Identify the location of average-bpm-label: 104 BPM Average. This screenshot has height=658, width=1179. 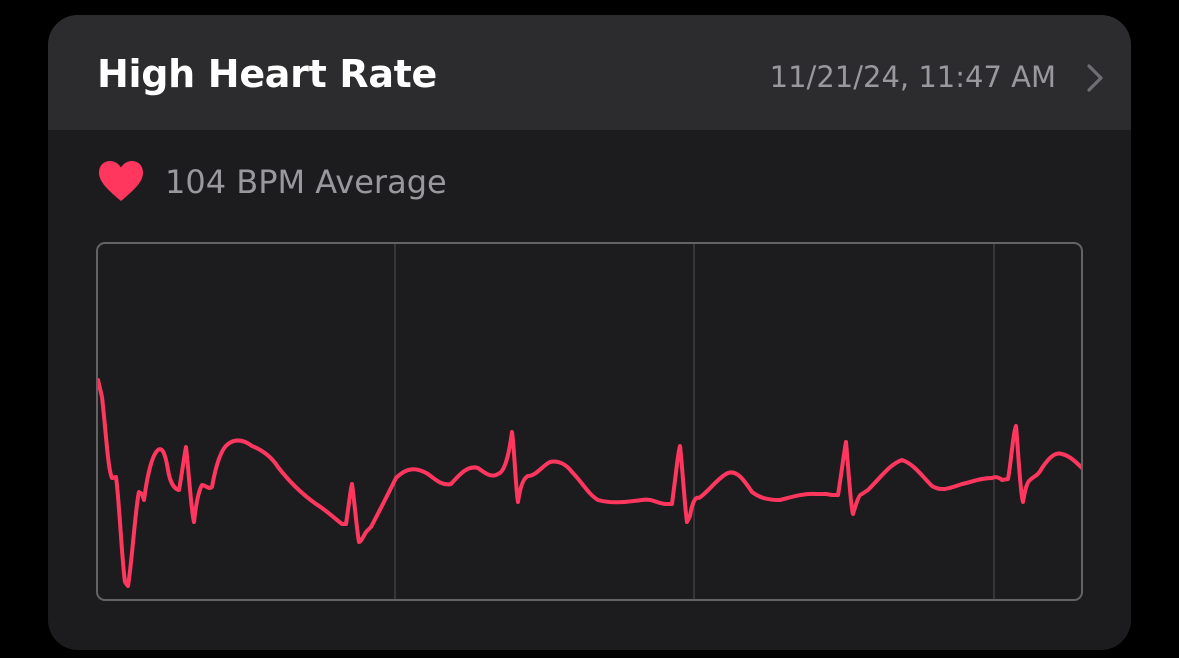
(306, 182).